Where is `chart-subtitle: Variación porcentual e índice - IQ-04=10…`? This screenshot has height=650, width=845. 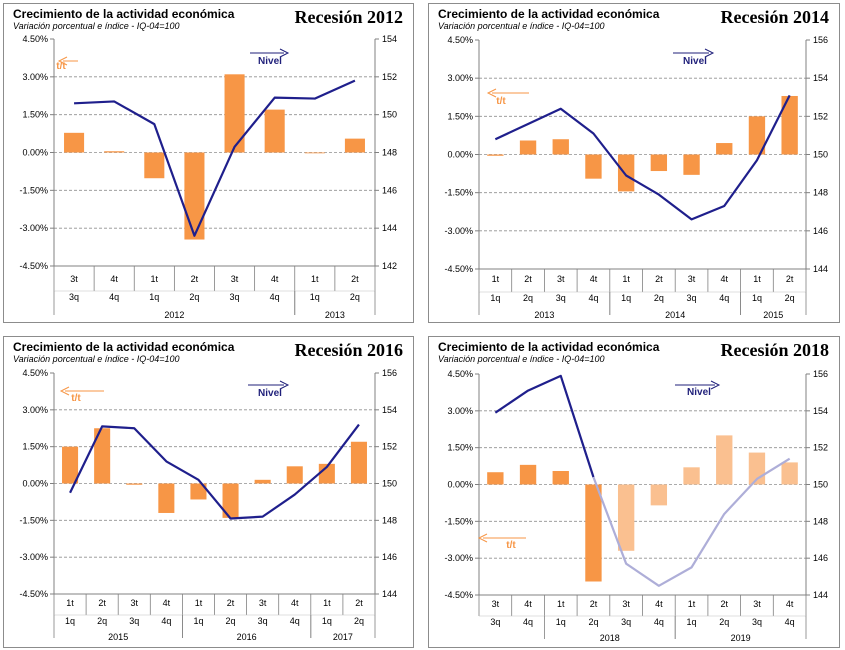 chart-subtitle: Variación porcentual e índice - IQ-04=10… is located at coordinates (96, 359).